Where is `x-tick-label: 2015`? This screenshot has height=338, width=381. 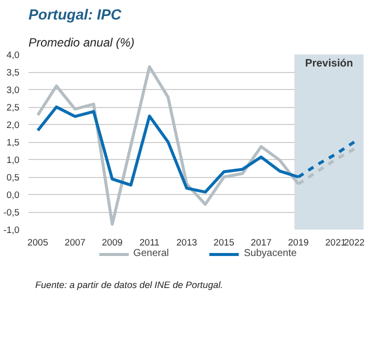
x-tick-label: 2015 is located at coordinates (224, 243).